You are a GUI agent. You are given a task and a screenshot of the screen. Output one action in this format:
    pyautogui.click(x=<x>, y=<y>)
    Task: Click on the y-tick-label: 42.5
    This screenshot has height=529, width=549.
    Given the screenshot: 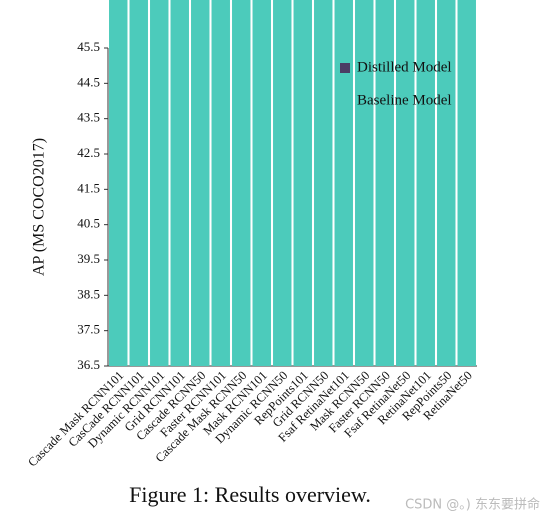 What is the action you would take?
    pyautogui.click(x=88, y=152)
    